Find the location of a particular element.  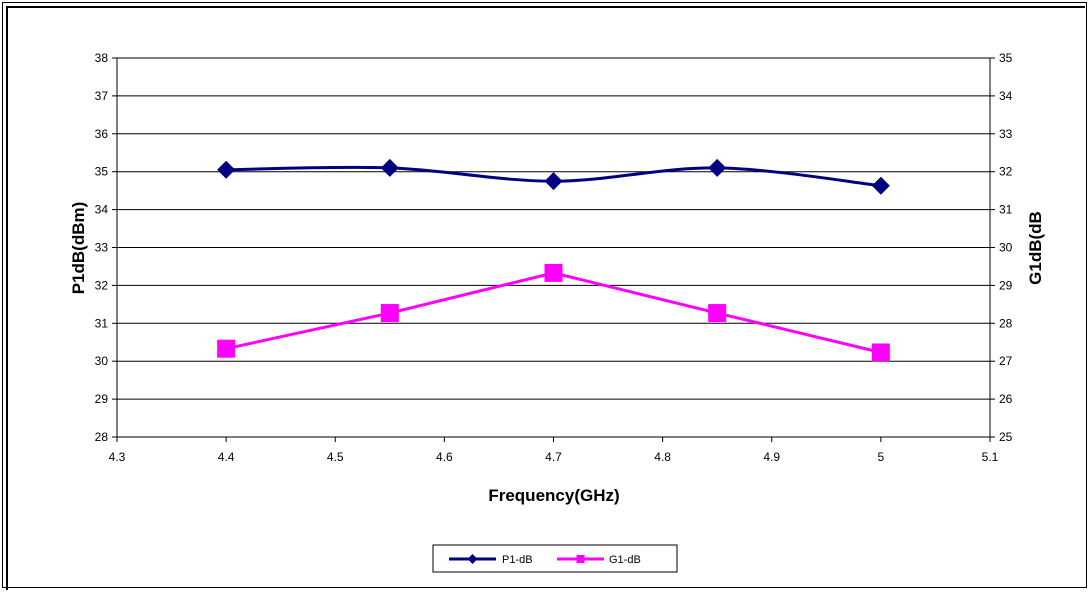

x-tick-label: 5 is located at coordinates (881, 457).